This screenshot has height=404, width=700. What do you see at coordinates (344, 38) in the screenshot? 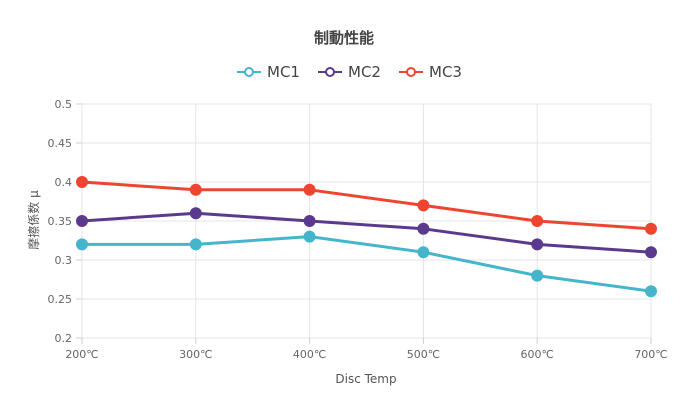
I see `chart-title: 制動性能` at bounding box center [344, 38].